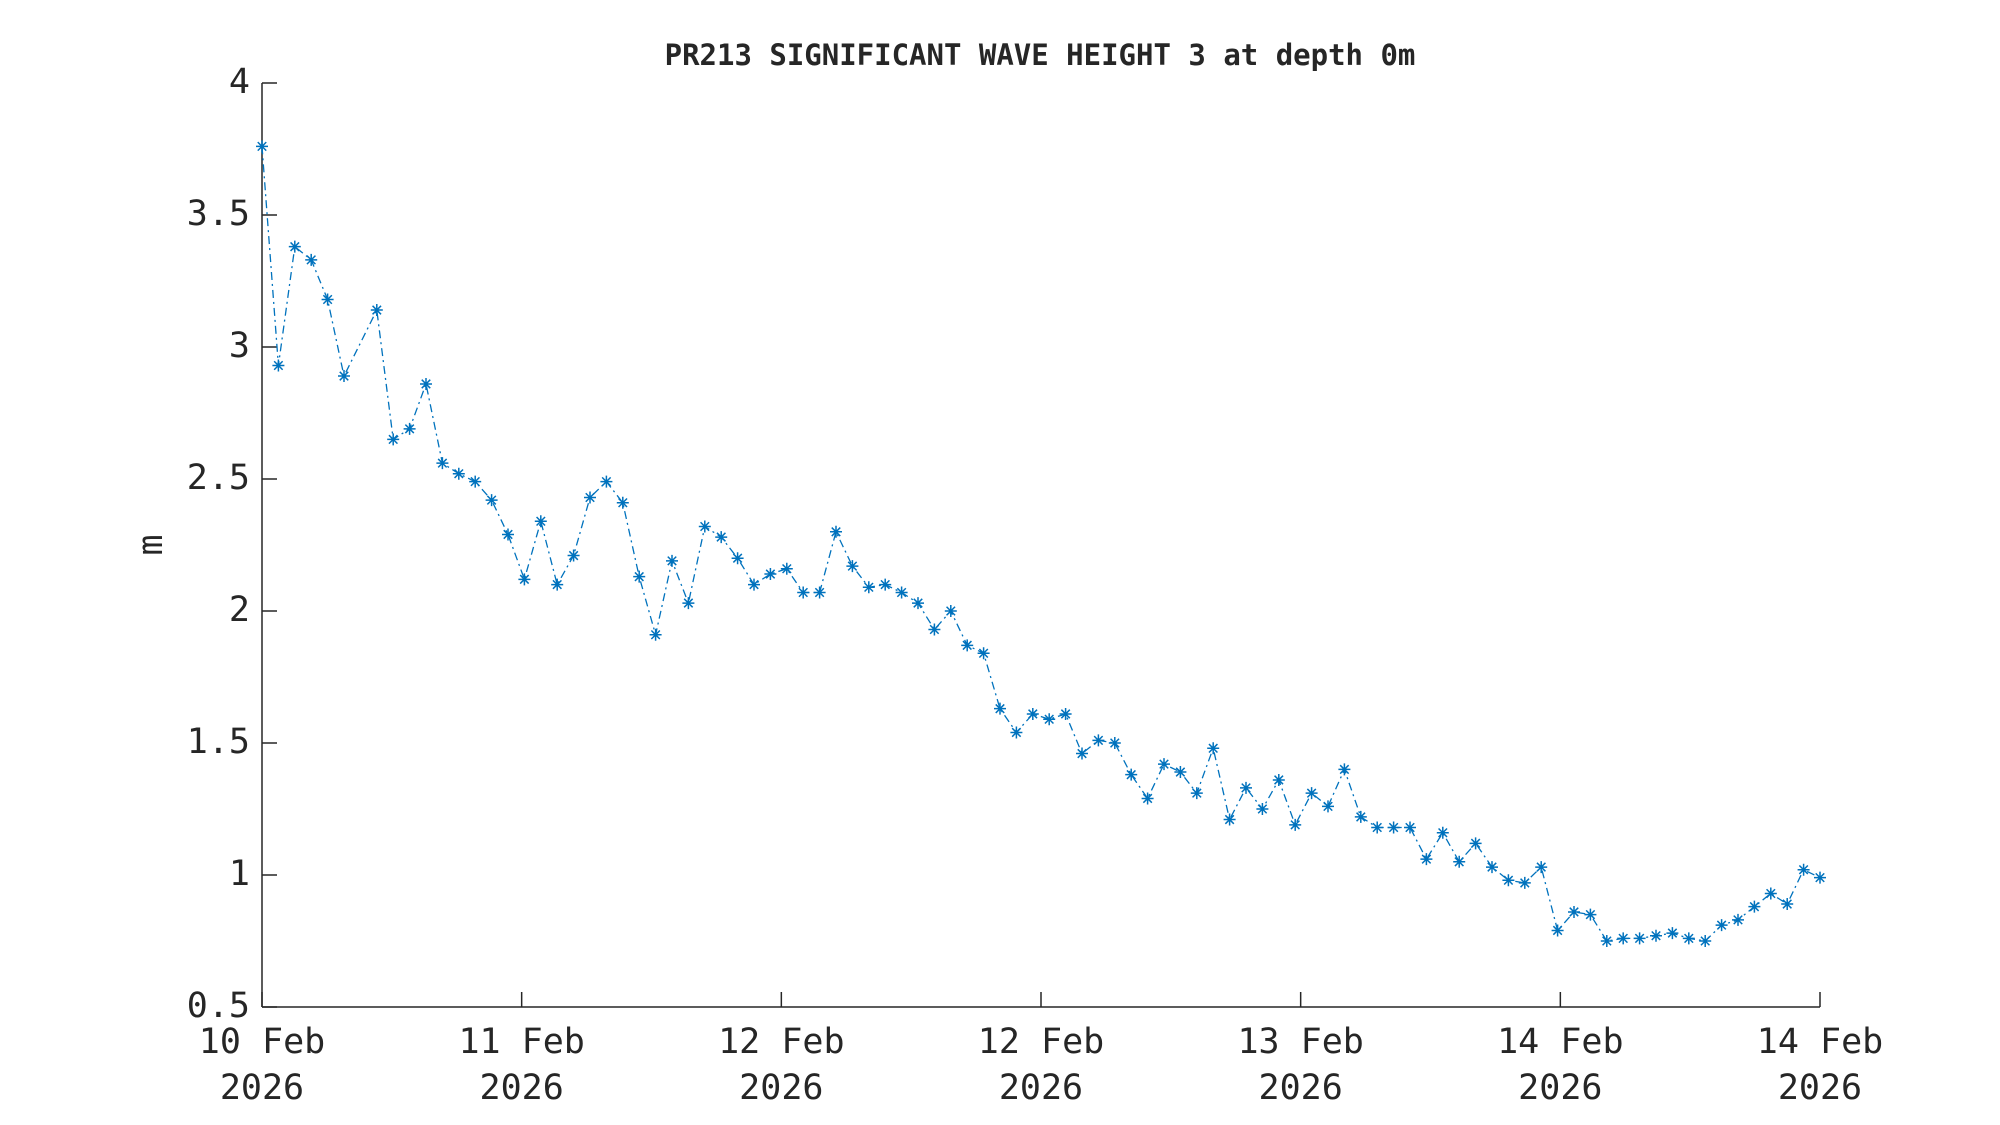  Describe the element at coordinates (239, 874) in the screenshot. I see `y-tick-label: 1` at that location.